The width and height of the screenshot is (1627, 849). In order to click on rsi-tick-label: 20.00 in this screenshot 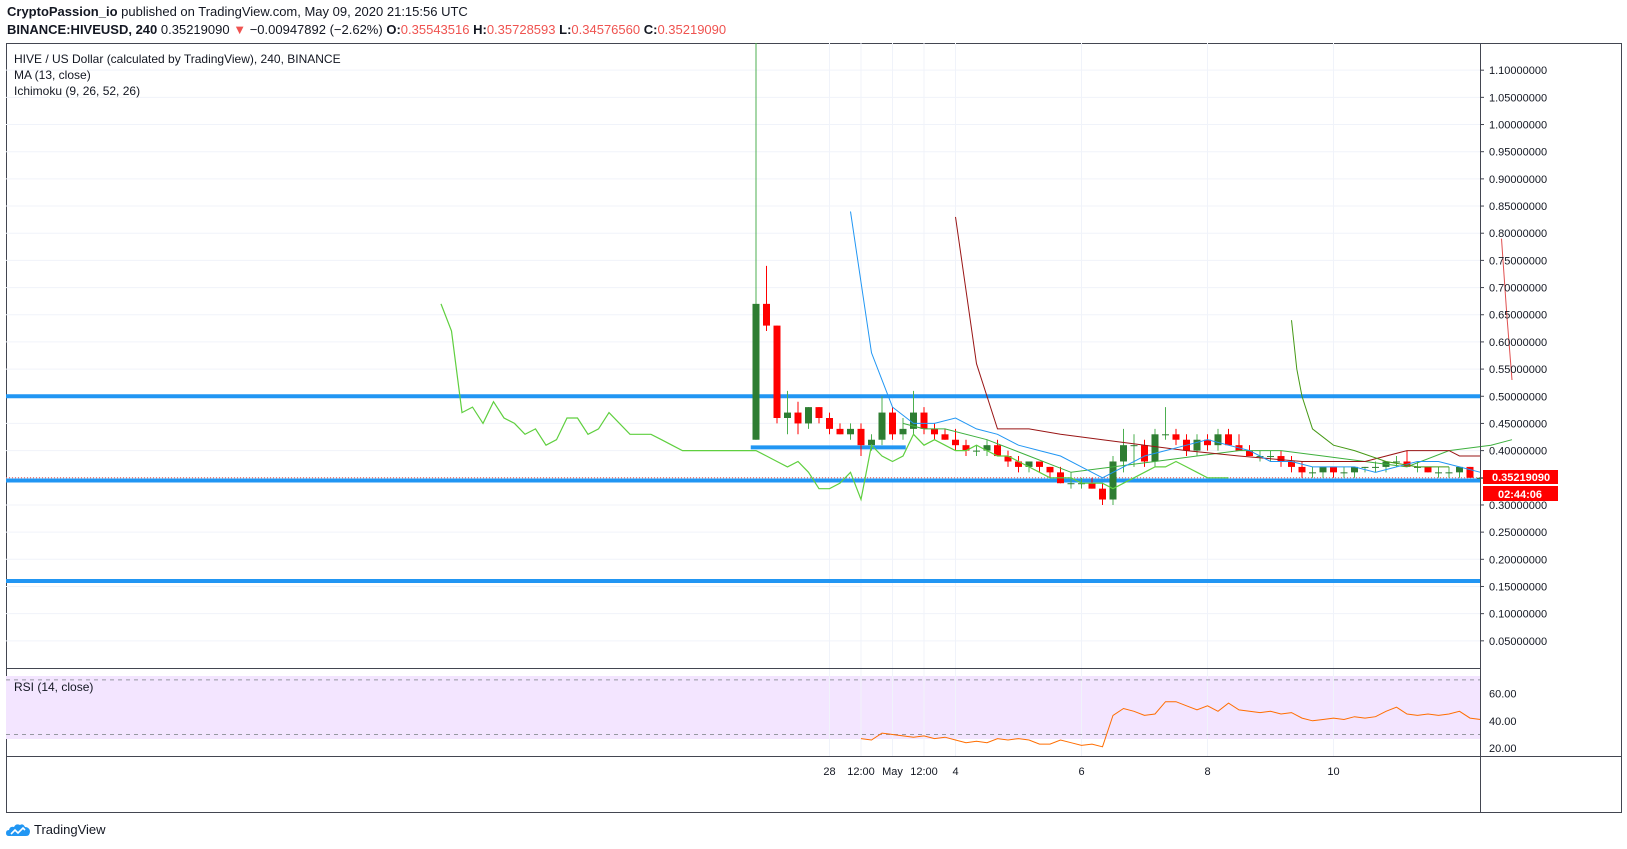, I will do `click(1503, 749)`.